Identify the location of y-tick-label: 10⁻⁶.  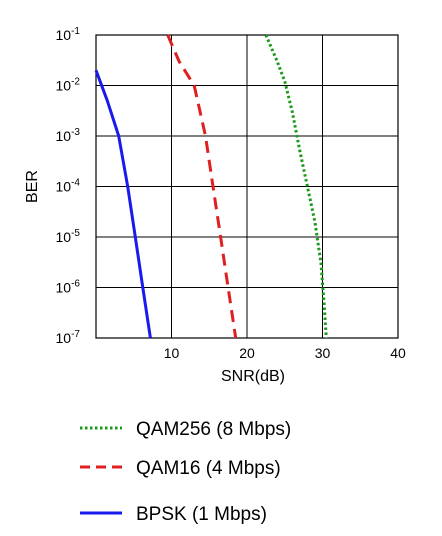
(68, 287).